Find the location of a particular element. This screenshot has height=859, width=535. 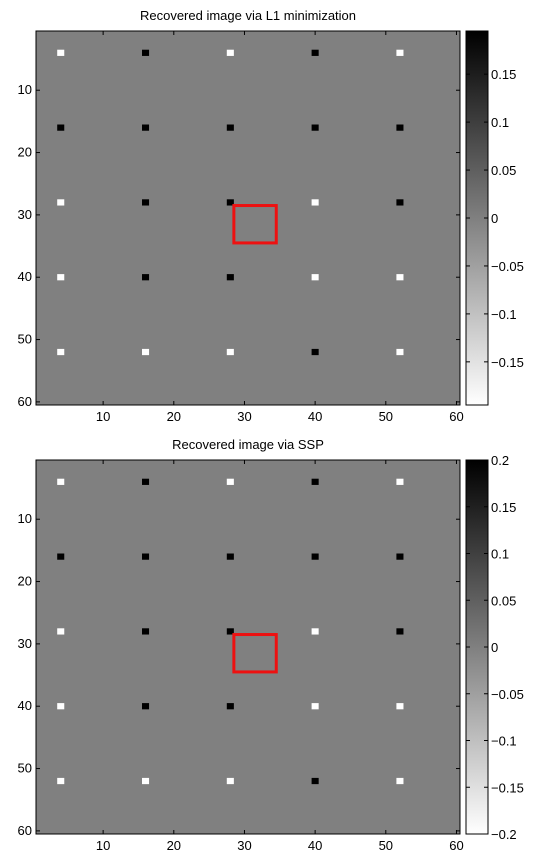

chart-title: Recovered image via L1 minimization is located at coordinates (248, 15).